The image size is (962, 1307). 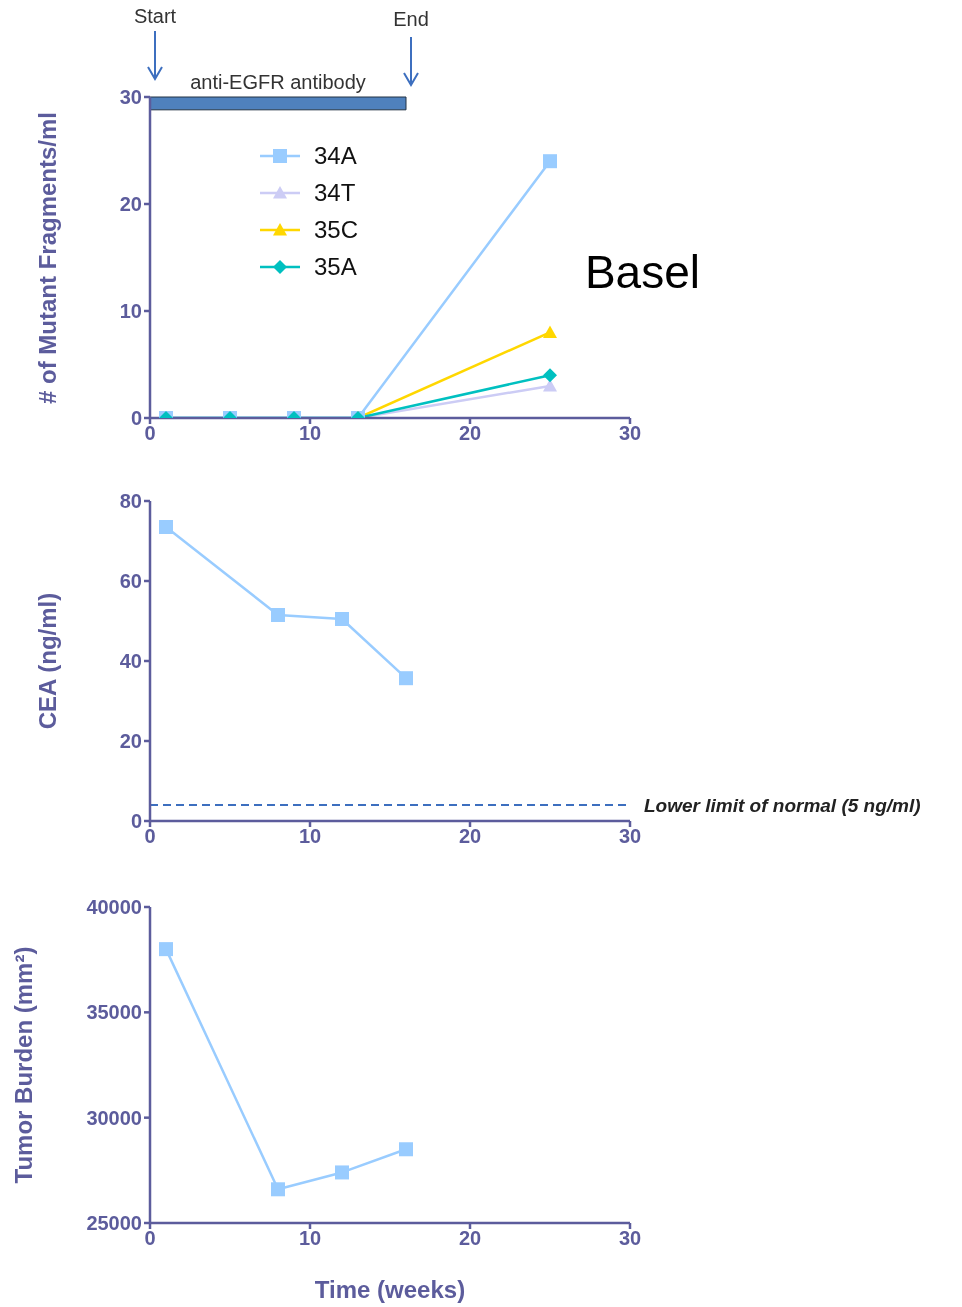 I want to click on text: End, so click(x=411, y=19).